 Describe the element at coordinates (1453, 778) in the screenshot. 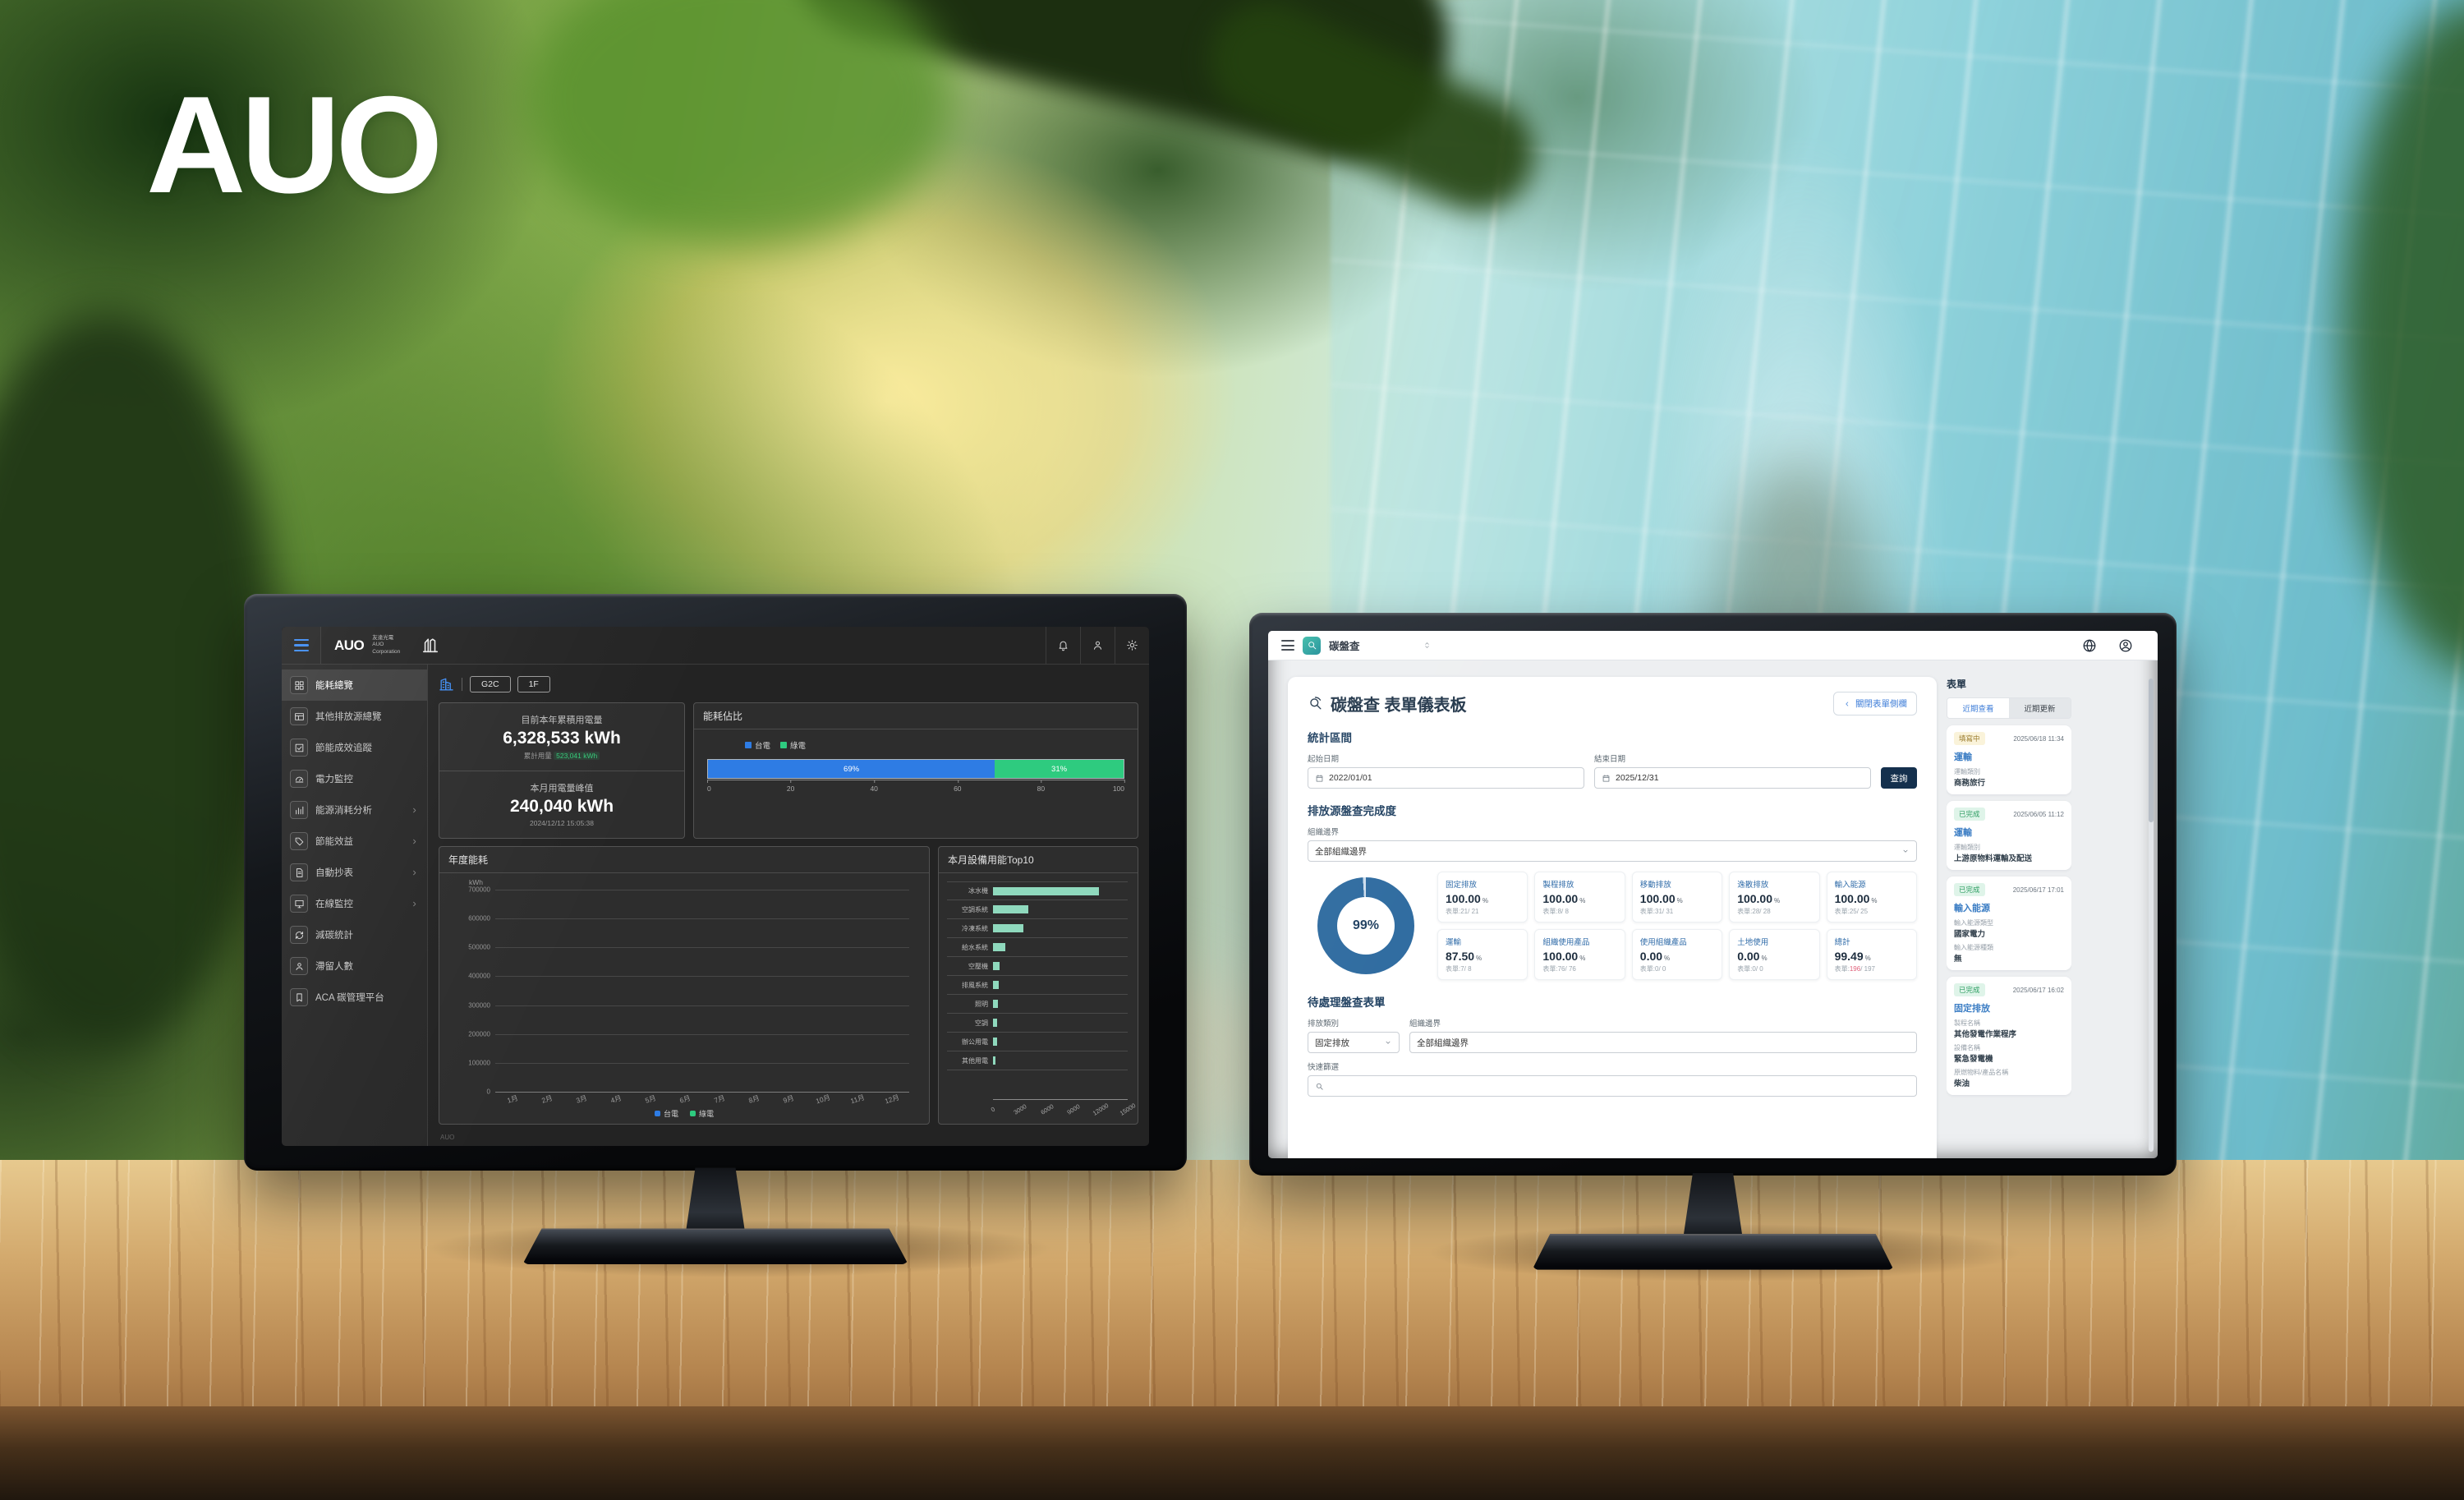

I see `start-date-input` at that location.